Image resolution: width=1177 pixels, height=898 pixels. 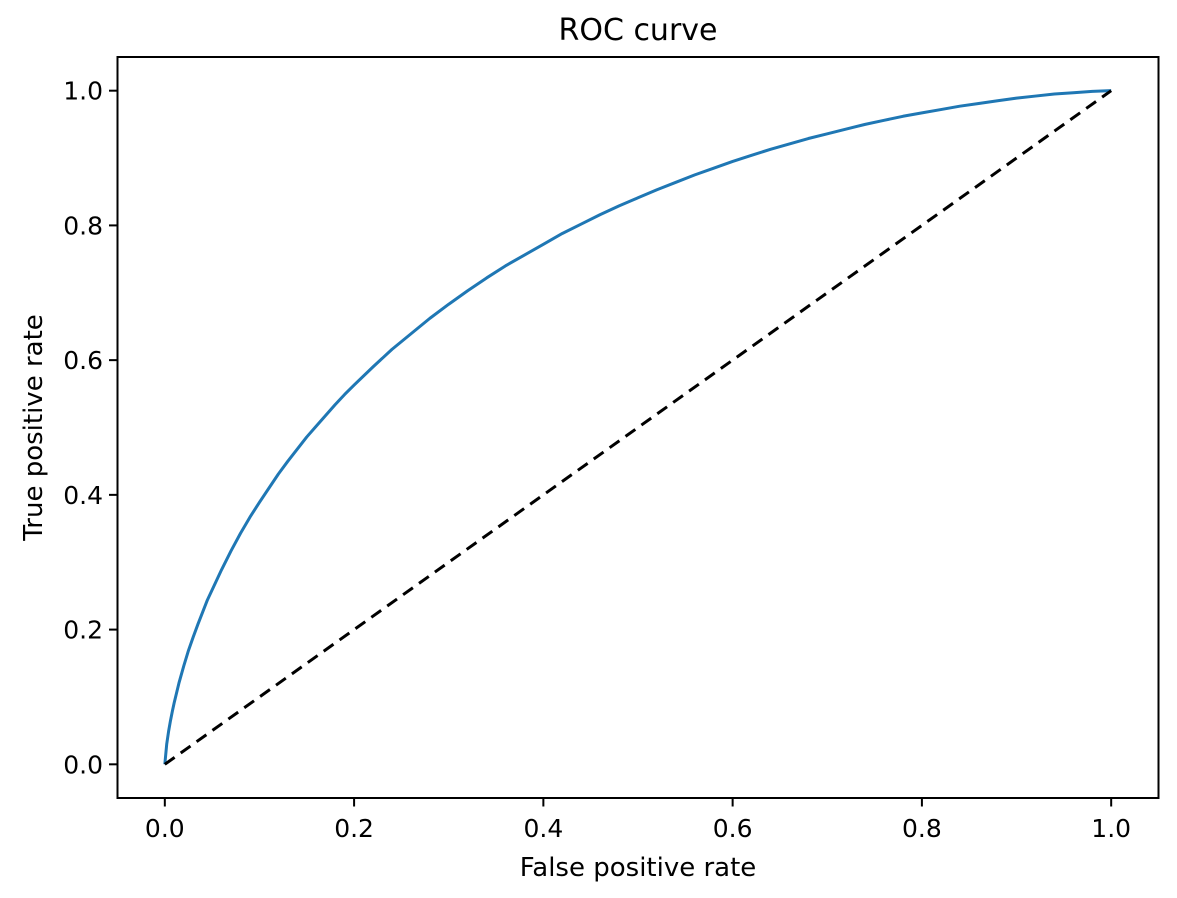 What do you see at coordinates (922, 828) in the screenshot?
I see `x-tick-label: 0.8` at bounding box center [922, 828].